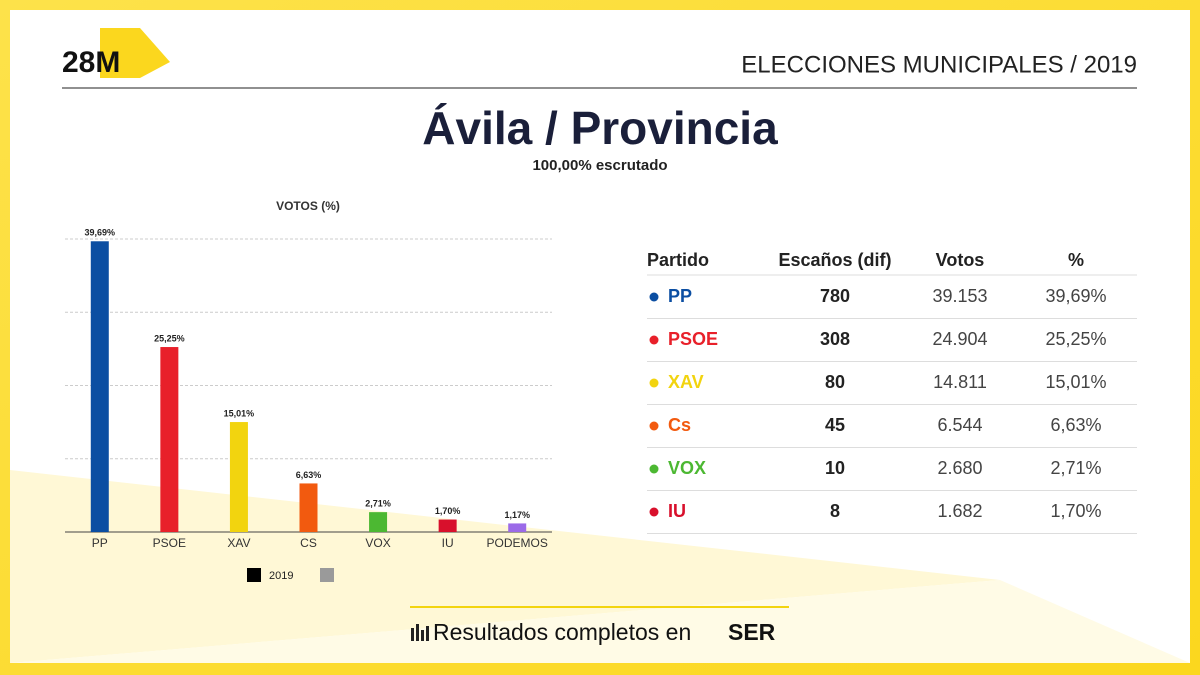 The width and height of the screenshot is (1200, 675). What do you see at coordinates (677, 511) in the screenshot?
I see `party-name: IU` at bounding box center [677, 511].